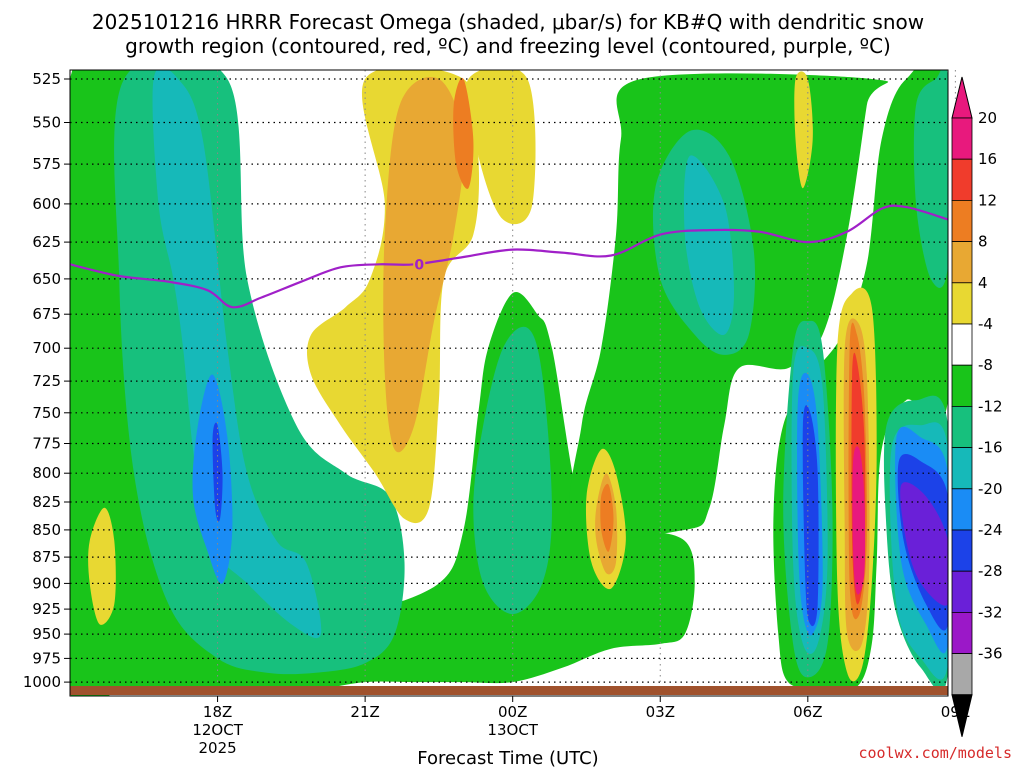  What do you see at coordinates (962, 715) in the screenshot?
I see `colorbar-low-arrow` at bounding box center [962, 715].